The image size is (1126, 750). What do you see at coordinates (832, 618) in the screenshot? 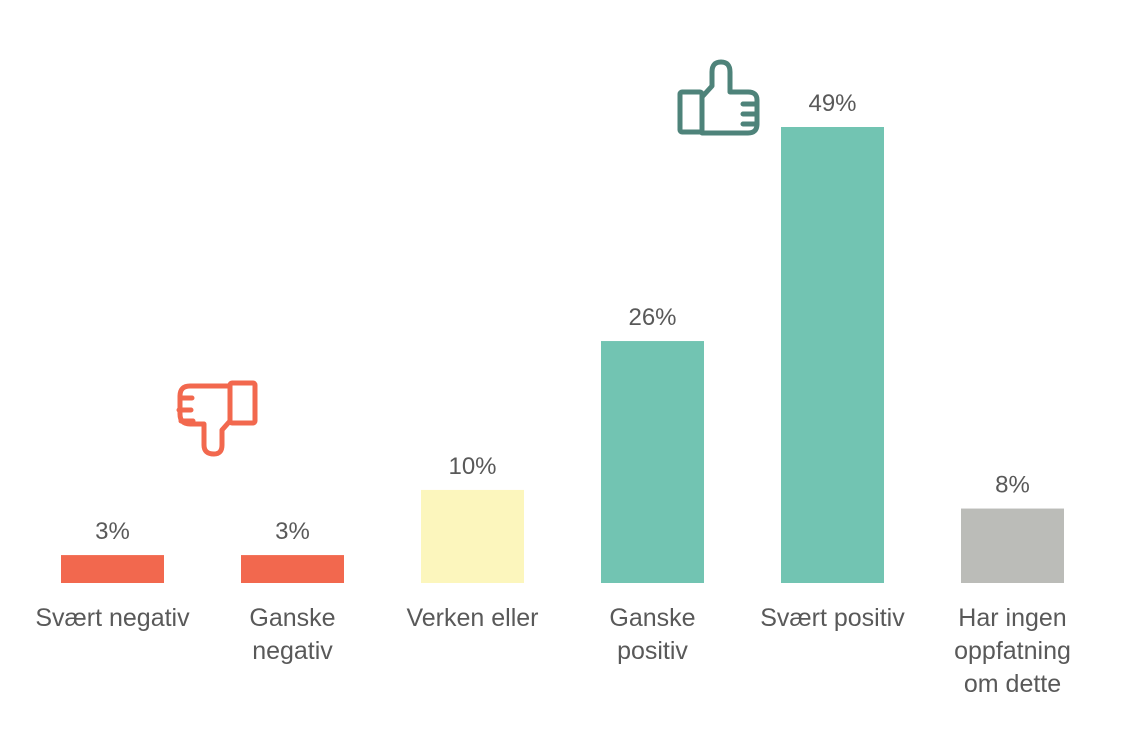
I see `category-label: Svært positiv` at bounding box center [832, 618].